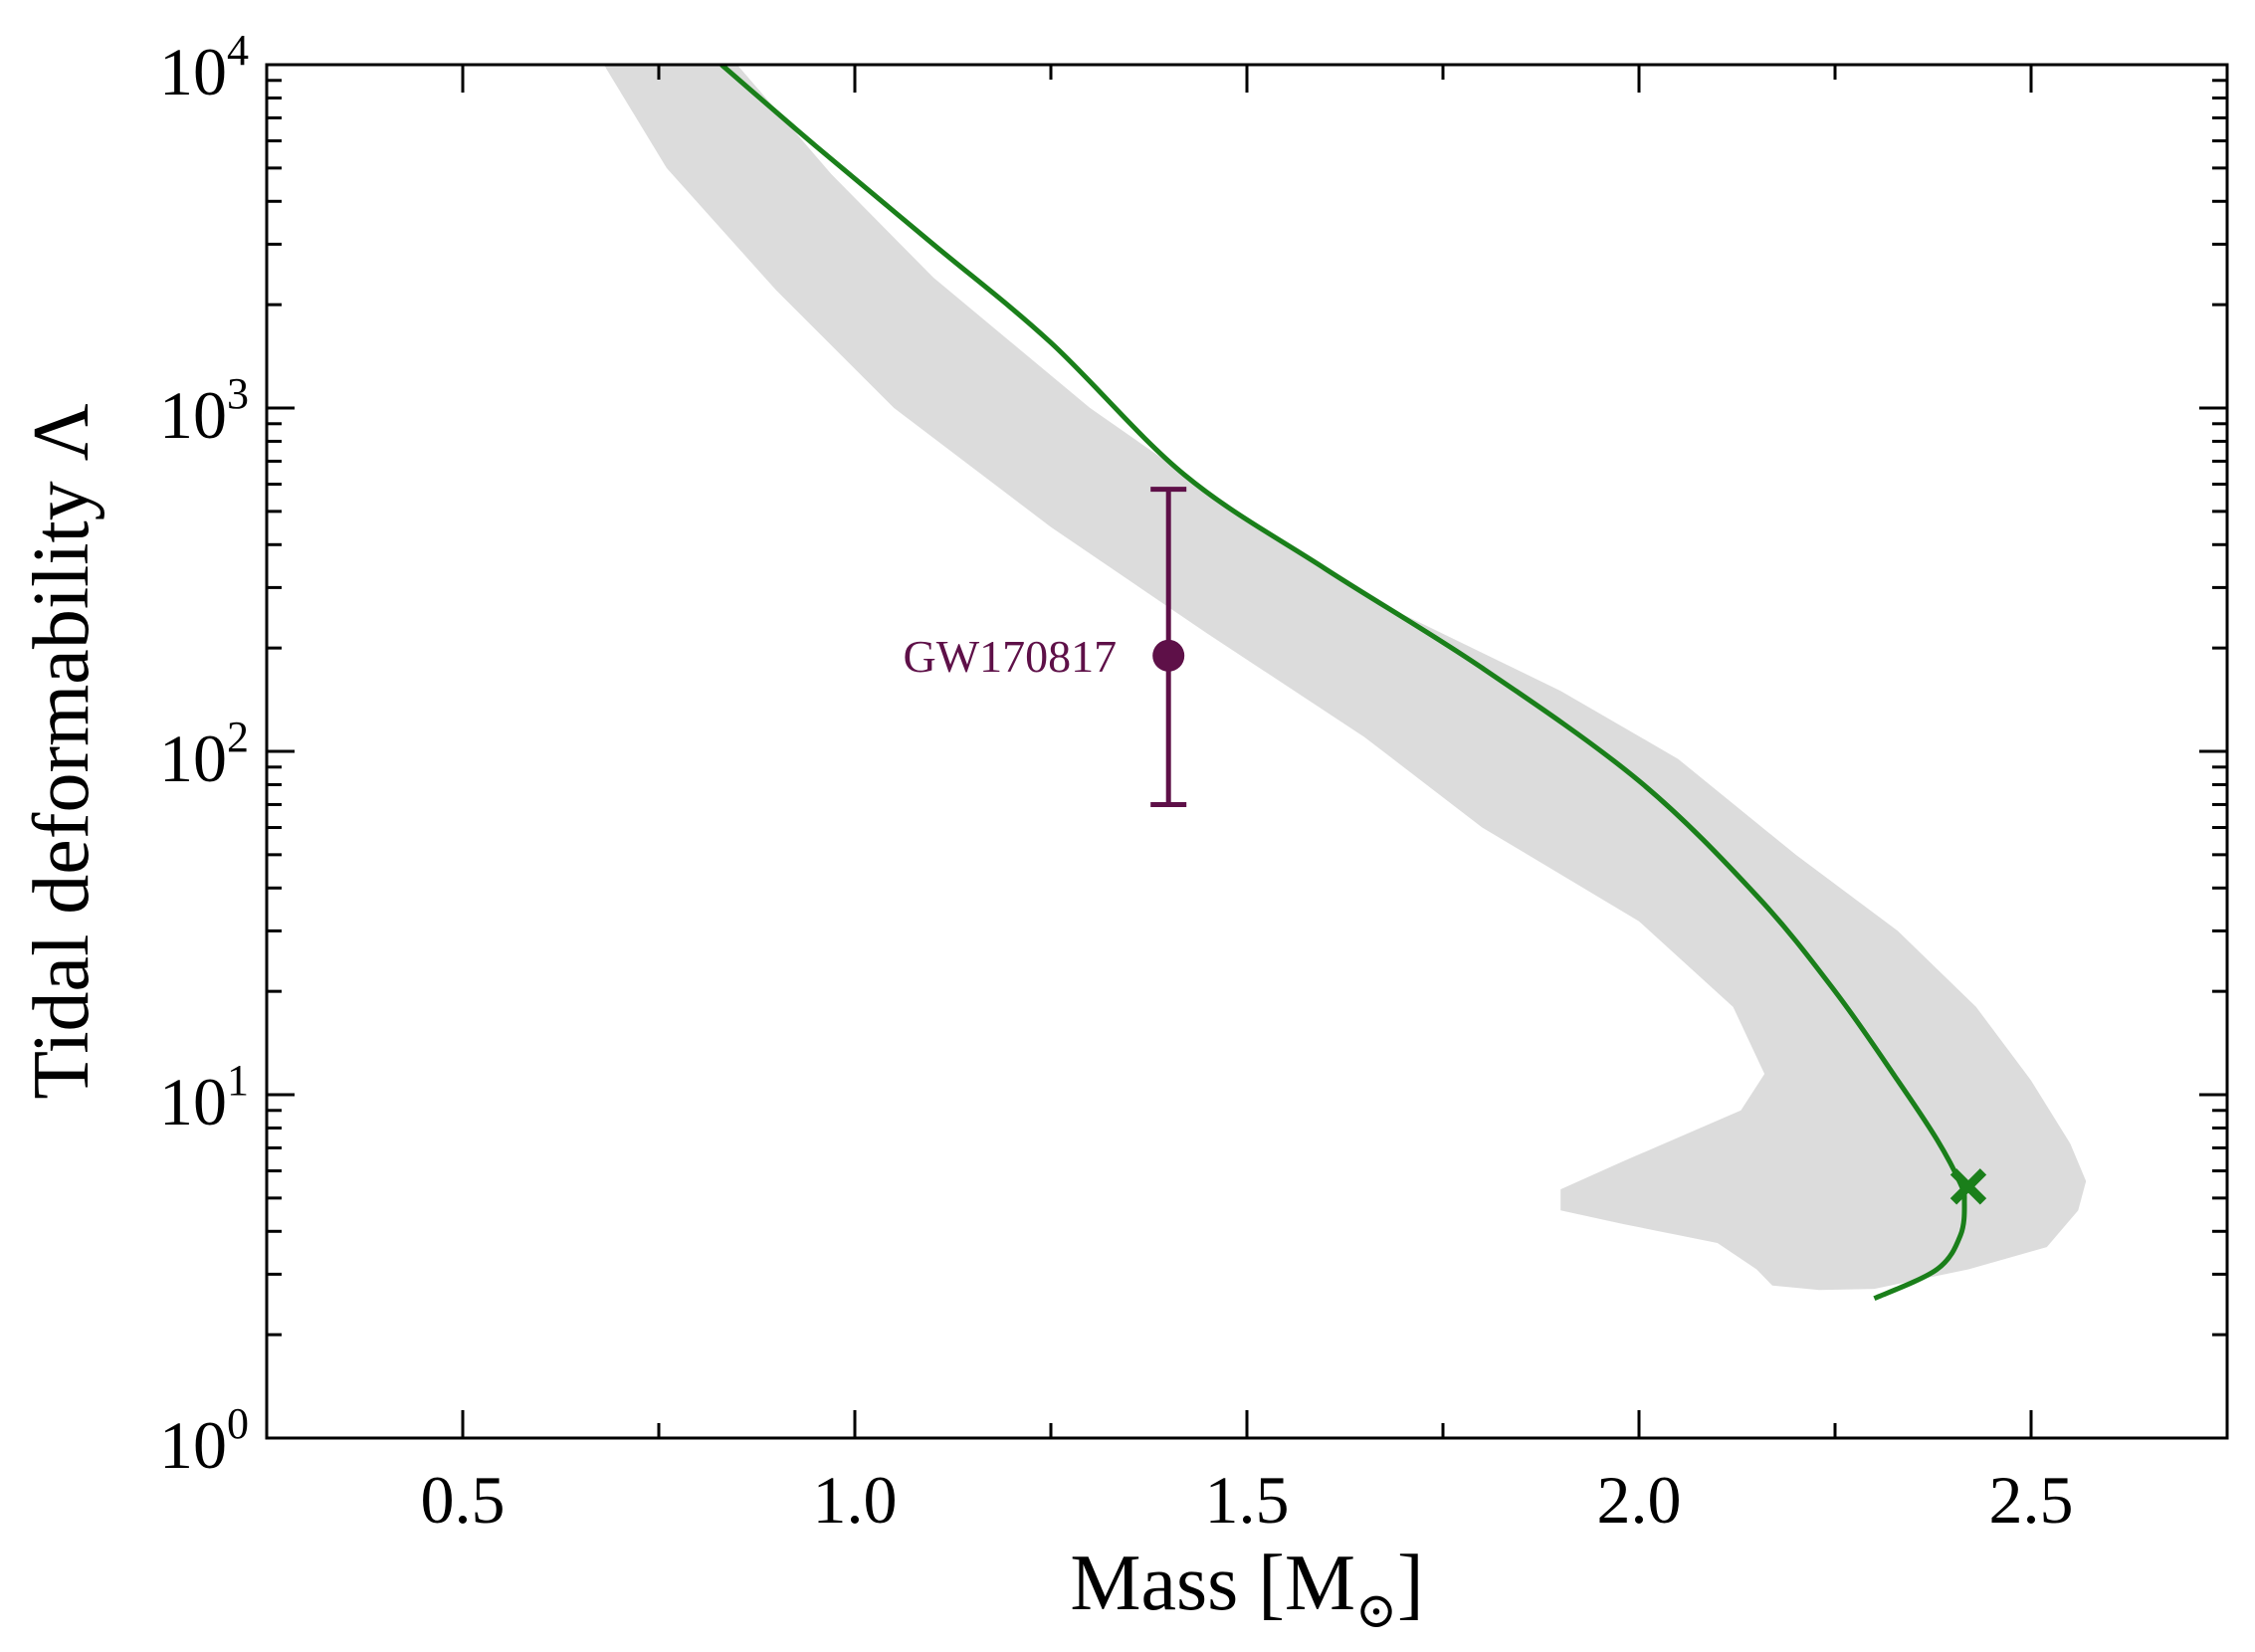 The height and width of the screenshot is (1652, 2255). Describe the element at coordinates (1168, 655) in the screenshot. I see `gw170817-point` at that location.